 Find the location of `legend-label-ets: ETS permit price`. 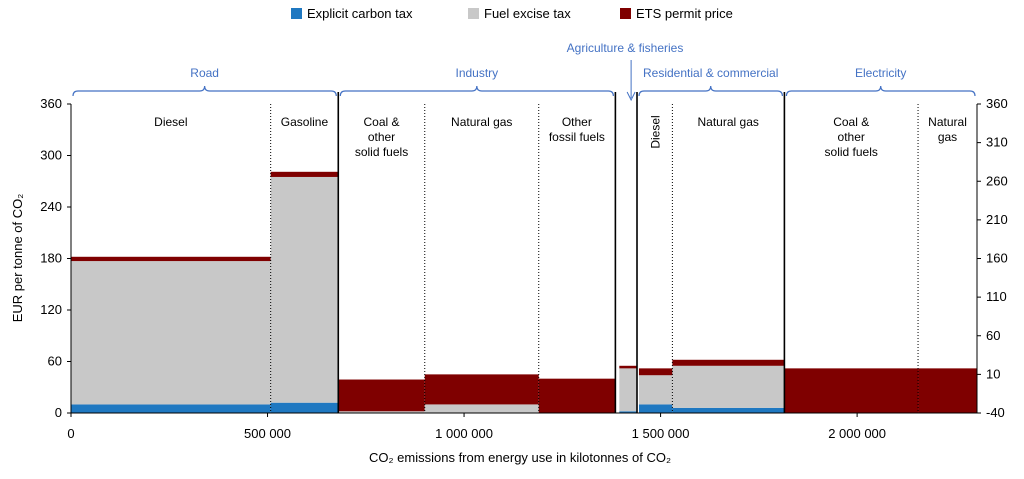

legend-label-ets: ETS permit price is located at coordinates (684, 13).